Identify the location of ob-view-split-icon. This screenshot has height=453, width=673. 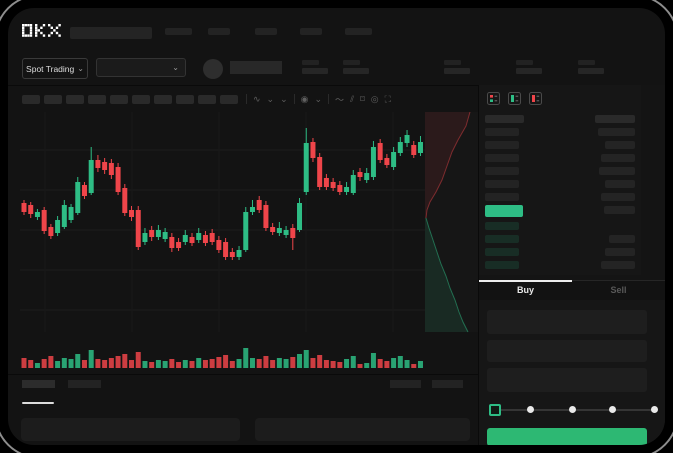
(493, 98).